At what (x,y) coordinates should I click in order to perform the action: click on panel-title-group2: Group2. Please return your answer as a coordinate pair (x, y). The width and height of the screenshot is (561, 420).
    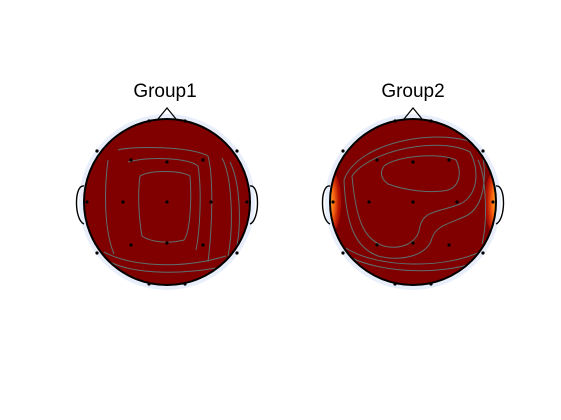
    Looking at the image, I should click on (412, 91).